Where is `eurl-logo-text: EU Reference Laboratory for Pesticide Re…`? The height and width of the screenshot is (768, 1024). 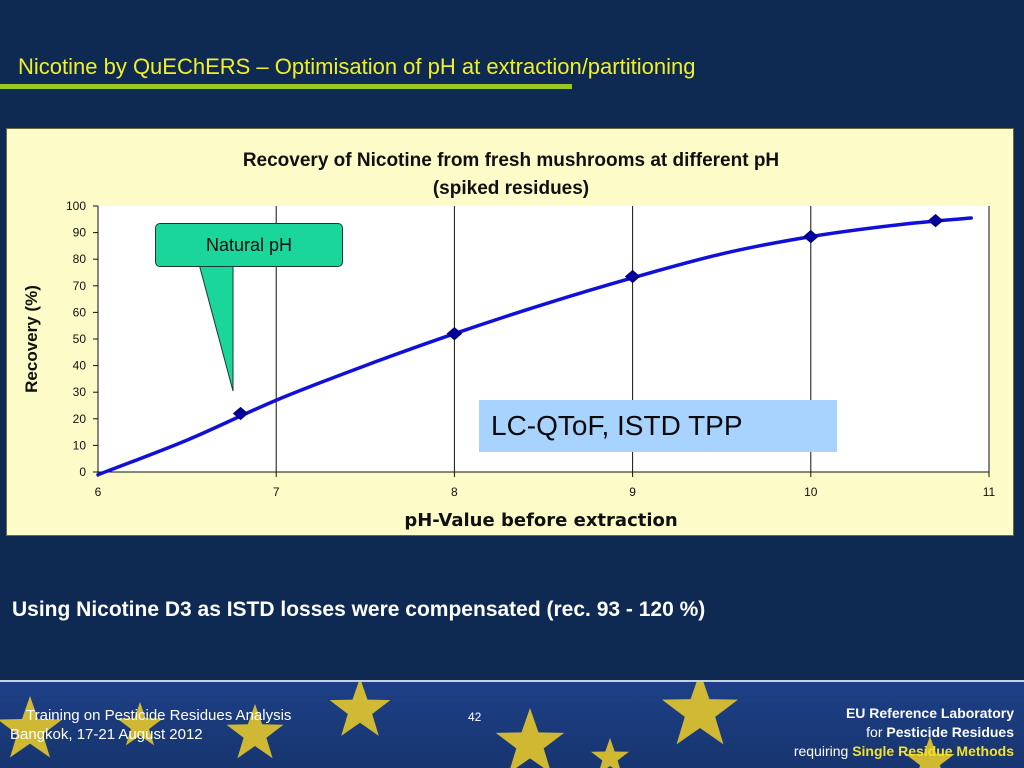
eurl-logo-text: EU Reference Laboratory for Pesticide Re… is located at coordinates (904, 732).